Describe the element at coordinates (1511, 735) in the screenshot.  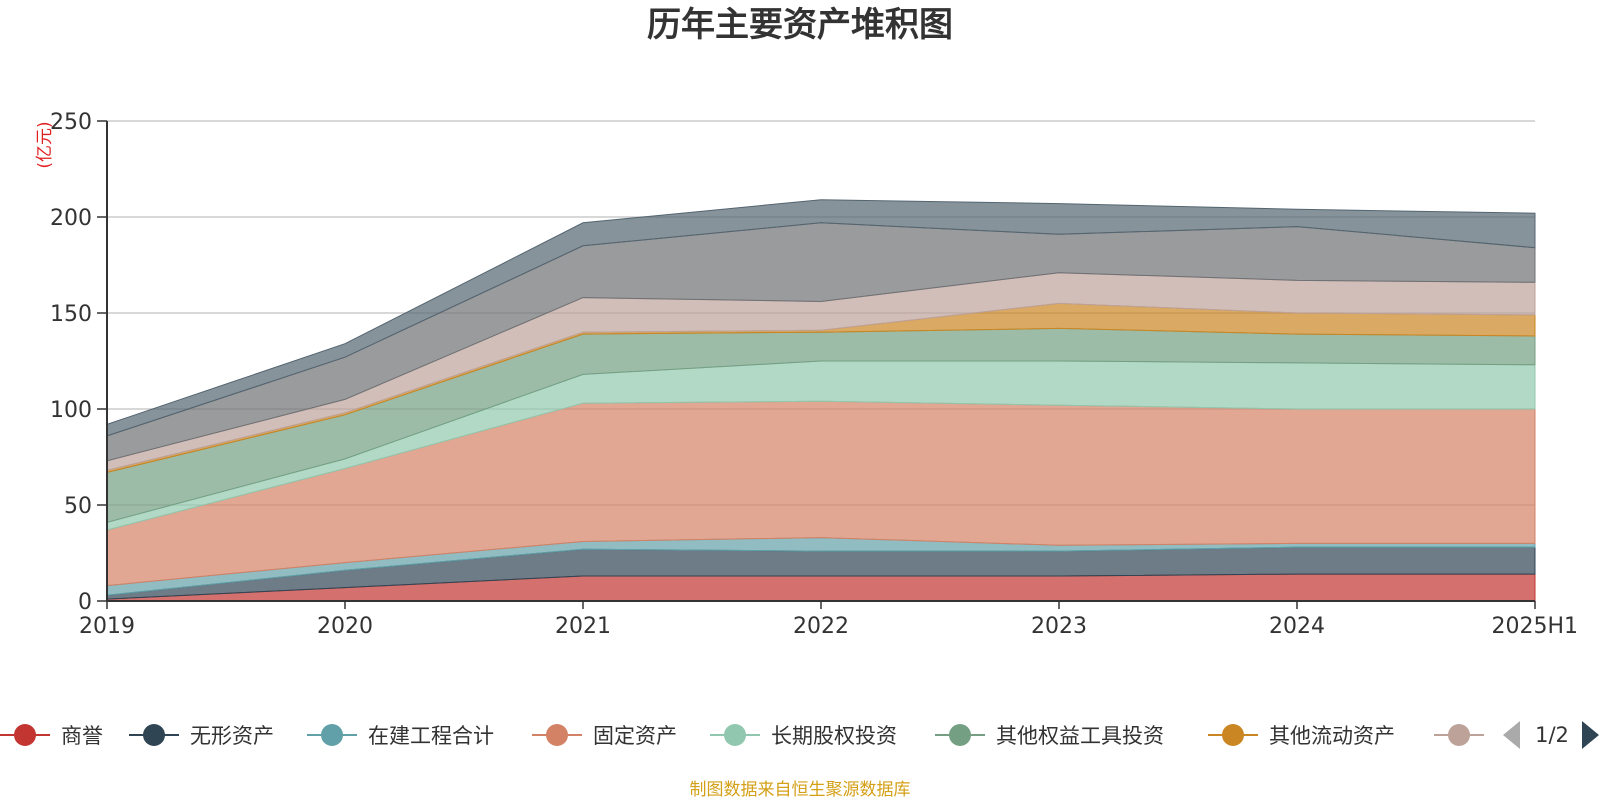
I see `legend-prev-arrow-icon` at that location.